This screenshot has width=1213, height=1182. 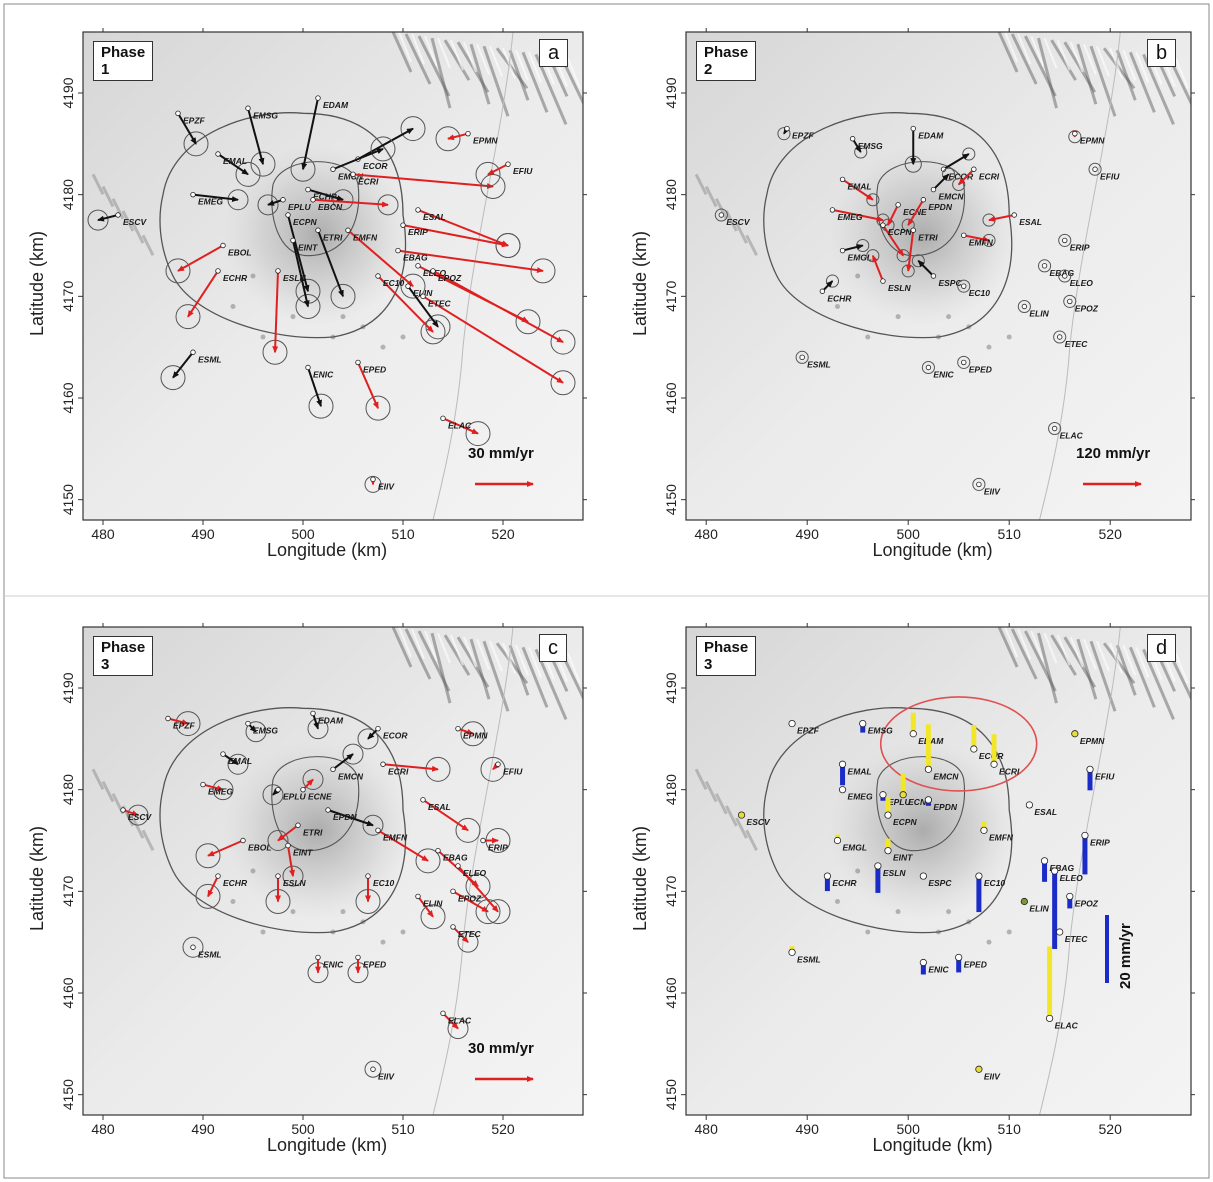 I want to click on station-label: ELIN, so click(x=423, y=293).